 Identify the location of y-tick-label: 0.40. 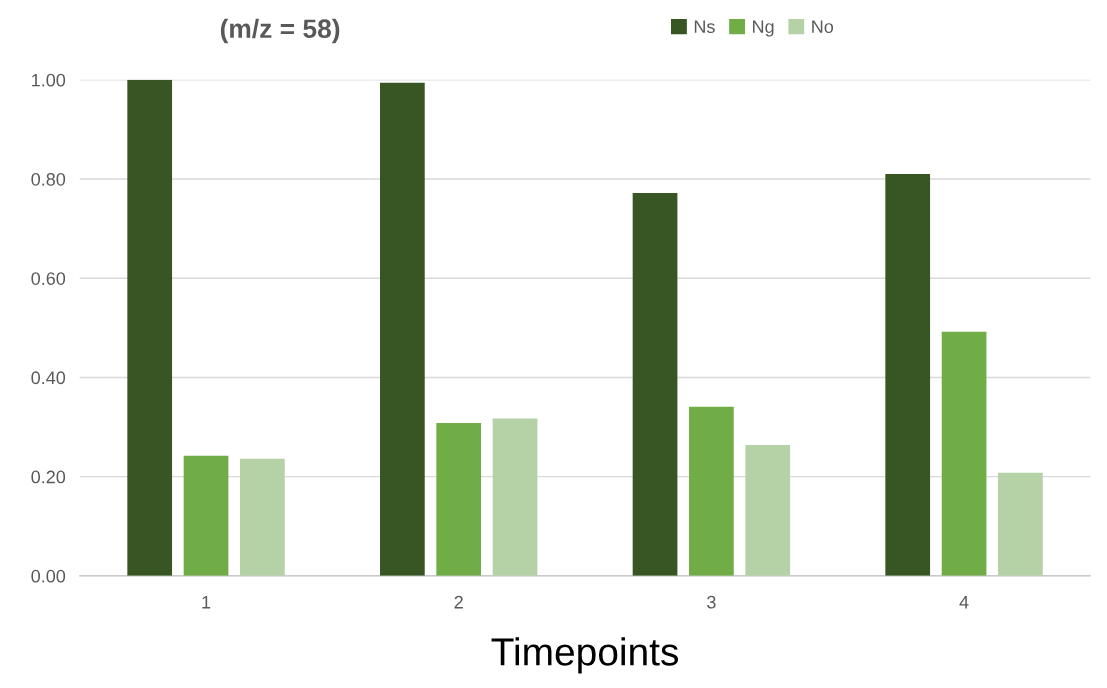
(48, 378).